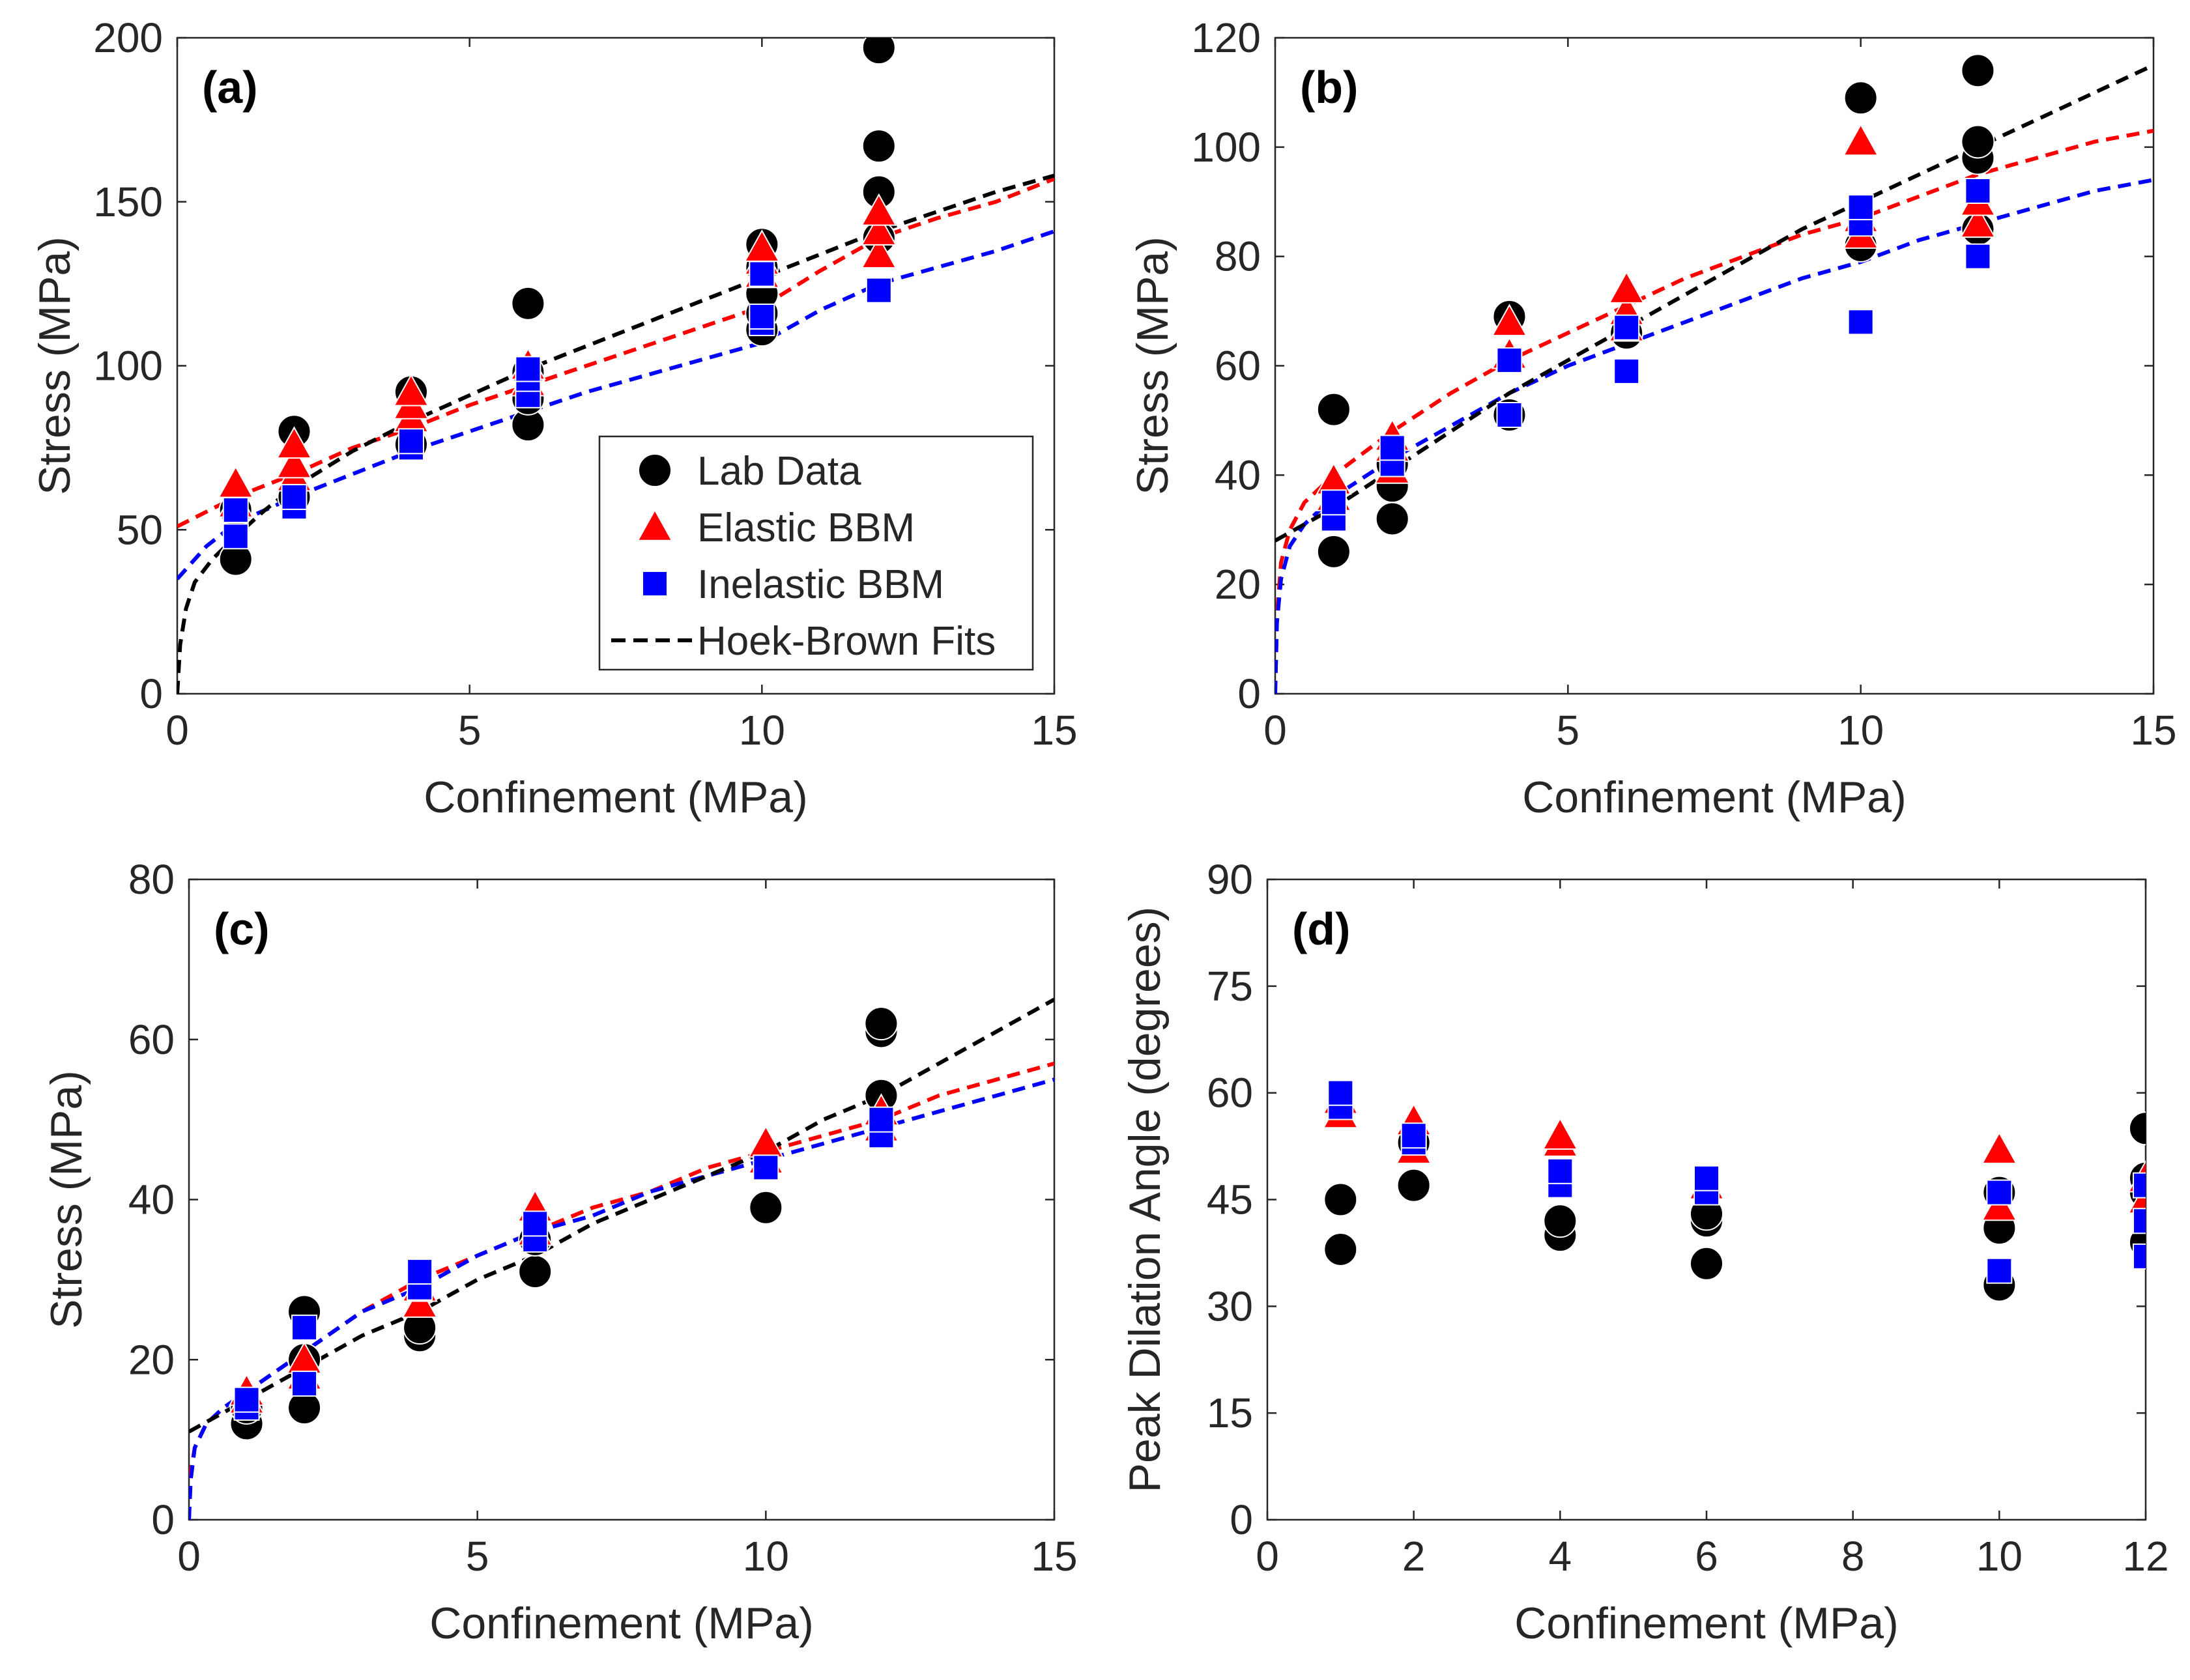  I want to click on x-tick-label: 15, so click(2153, 730).